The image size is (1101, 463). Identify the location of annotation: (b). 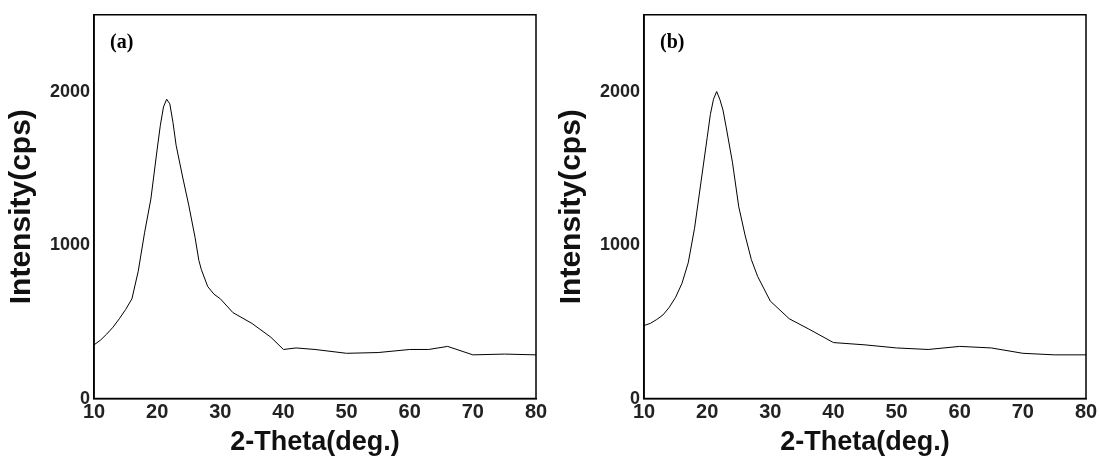
(672, 41).